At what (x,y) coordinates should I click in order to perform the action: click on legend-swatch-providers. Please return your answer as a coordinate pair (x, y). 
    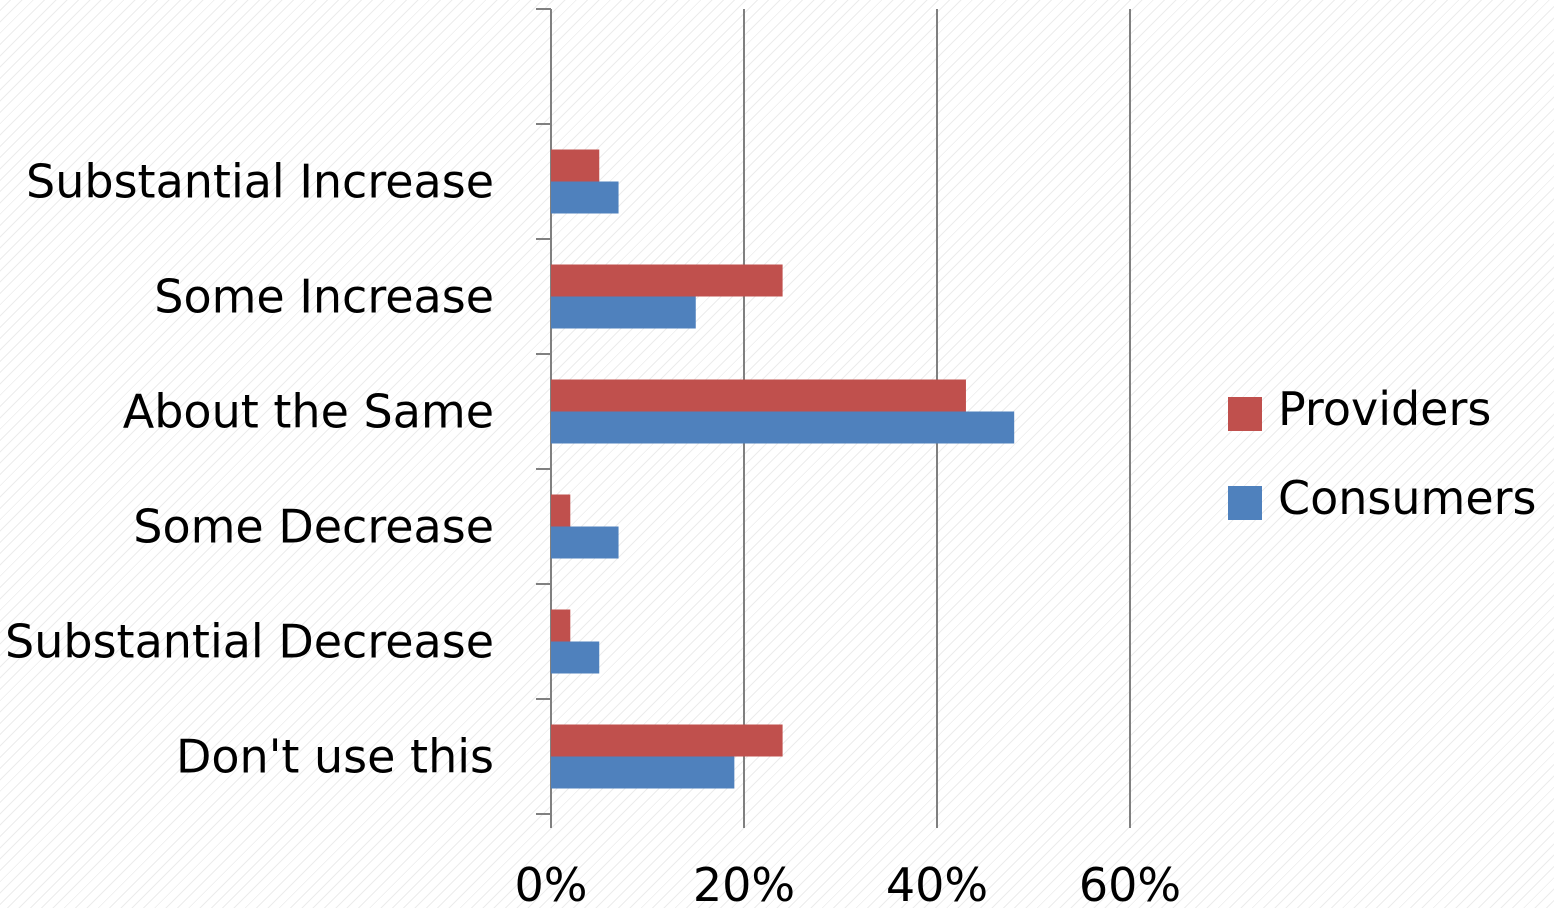
    Looking at the image, I should click on (1245, 414).